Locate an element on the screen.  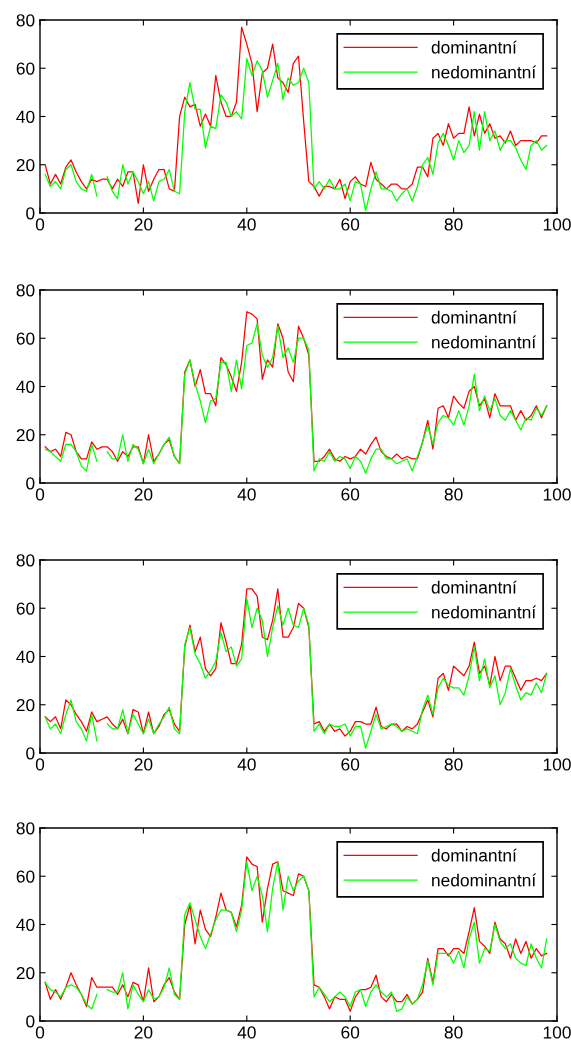
line-series is located at coordinates (296, 115).